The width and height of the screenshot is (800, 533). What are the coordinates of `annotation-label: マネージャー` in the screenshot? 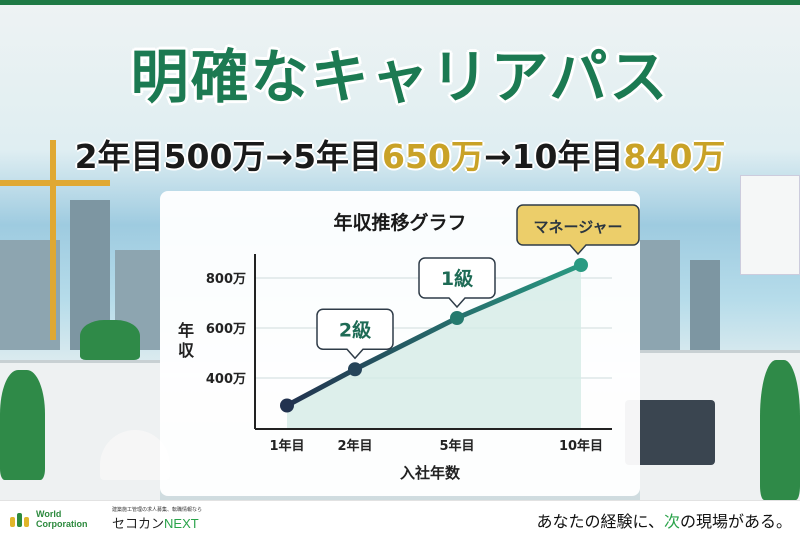 It's located at (578, 227).